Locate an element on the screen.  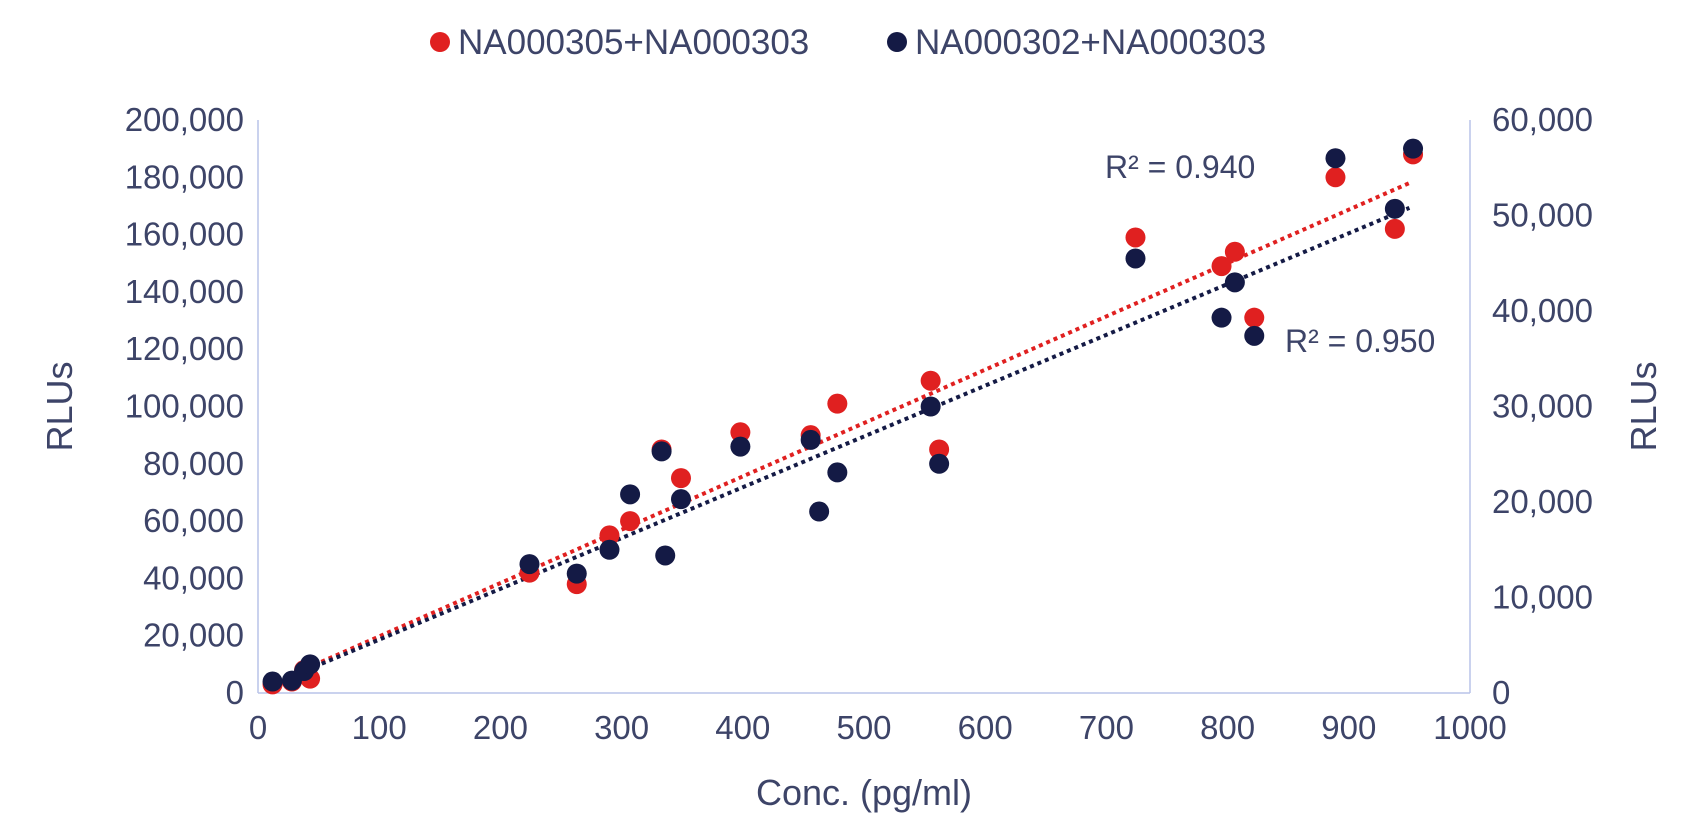
x-tick-label: 400 is located at coordinates (742, 727).